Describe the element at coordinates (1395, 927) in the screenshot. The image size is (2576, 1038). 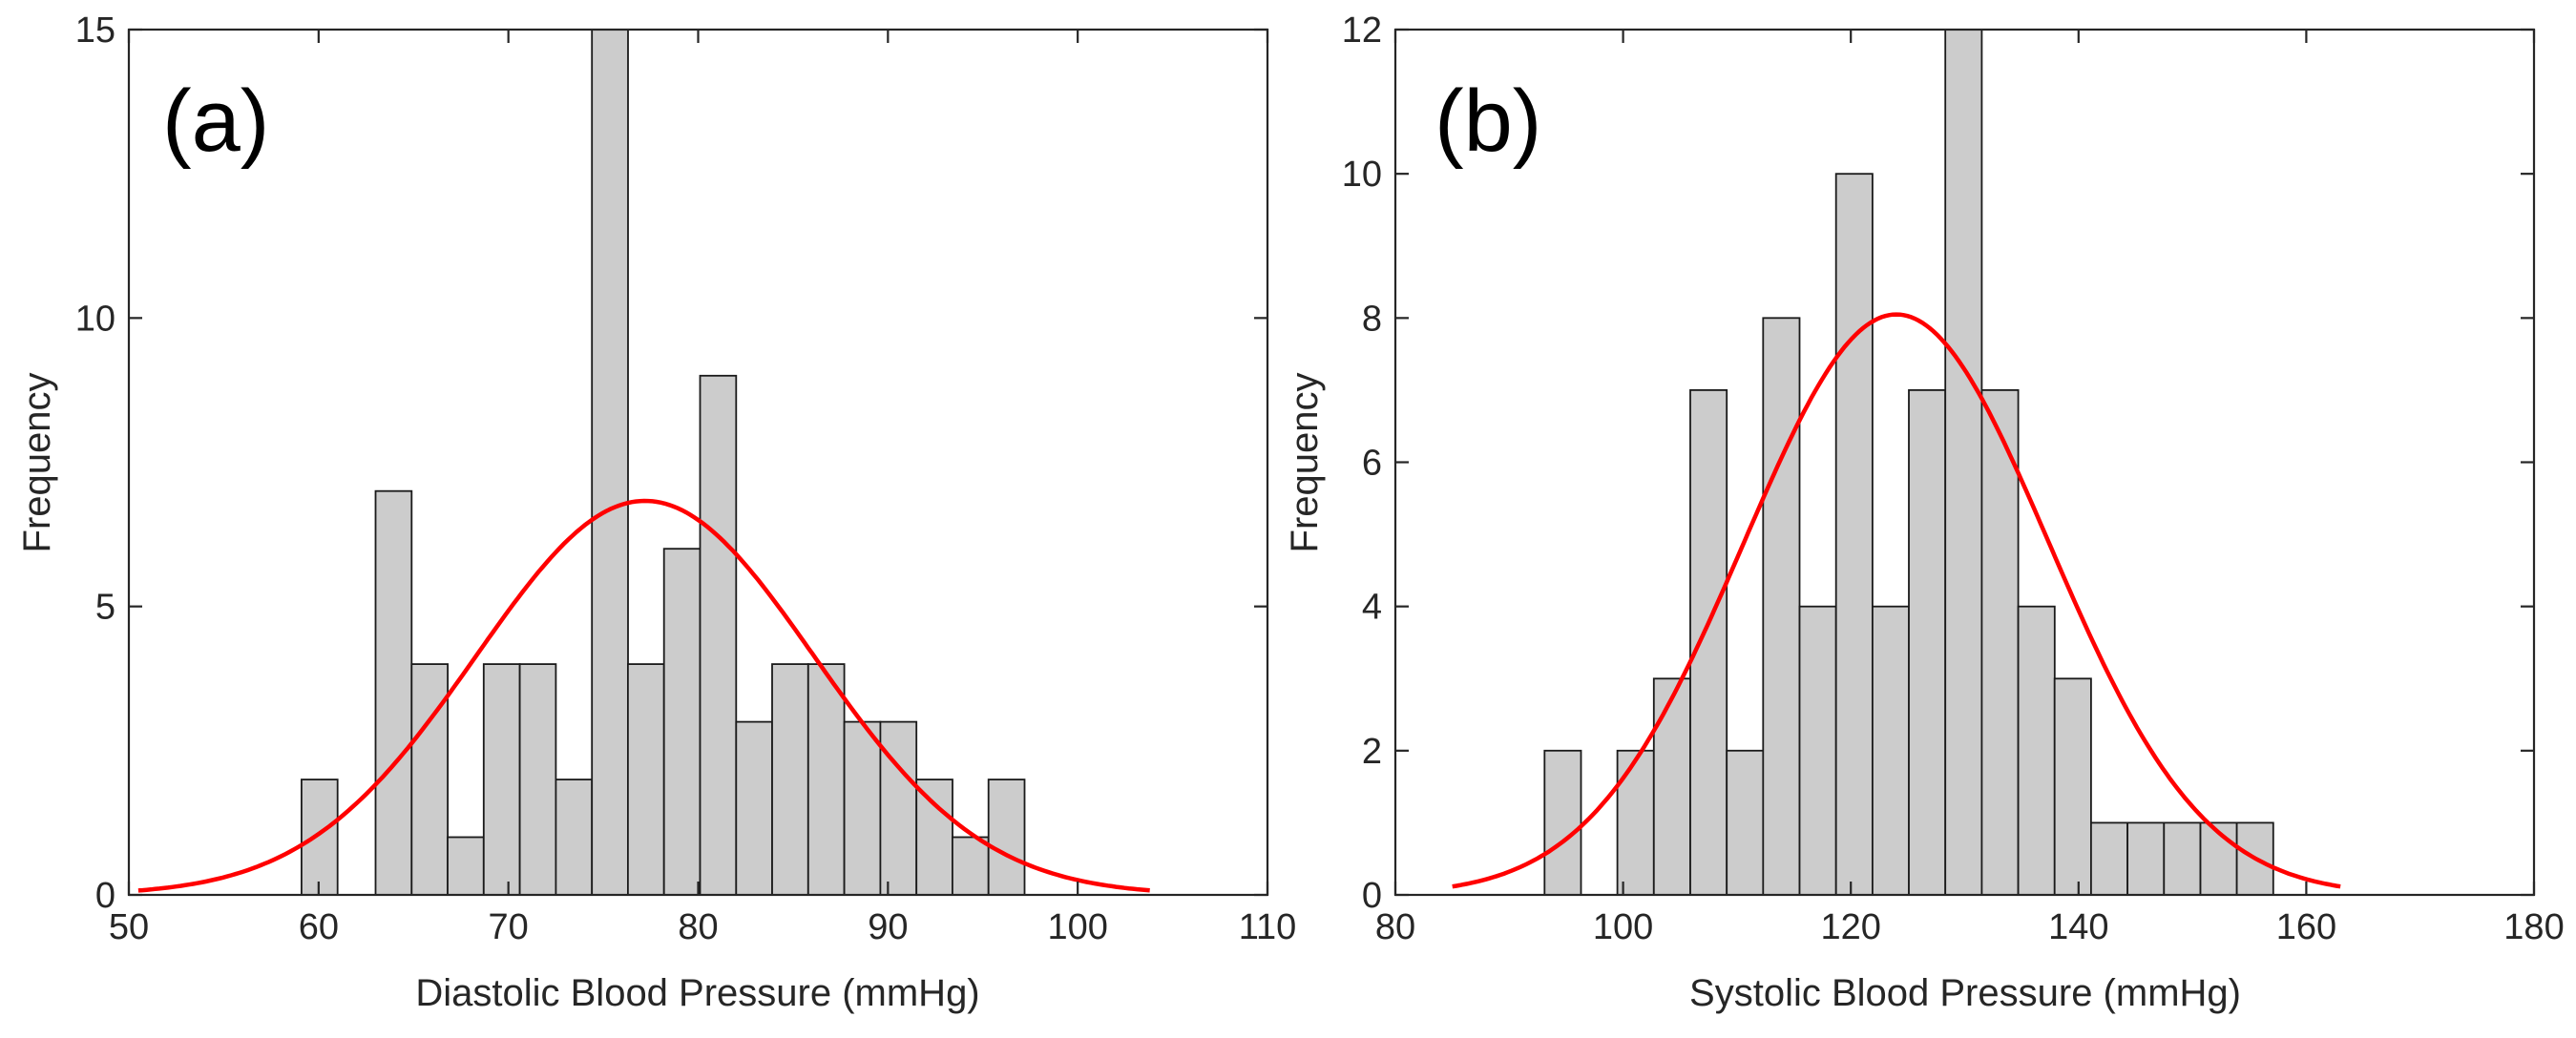
I see `panel-b-x-tick-label: 80` at that location.